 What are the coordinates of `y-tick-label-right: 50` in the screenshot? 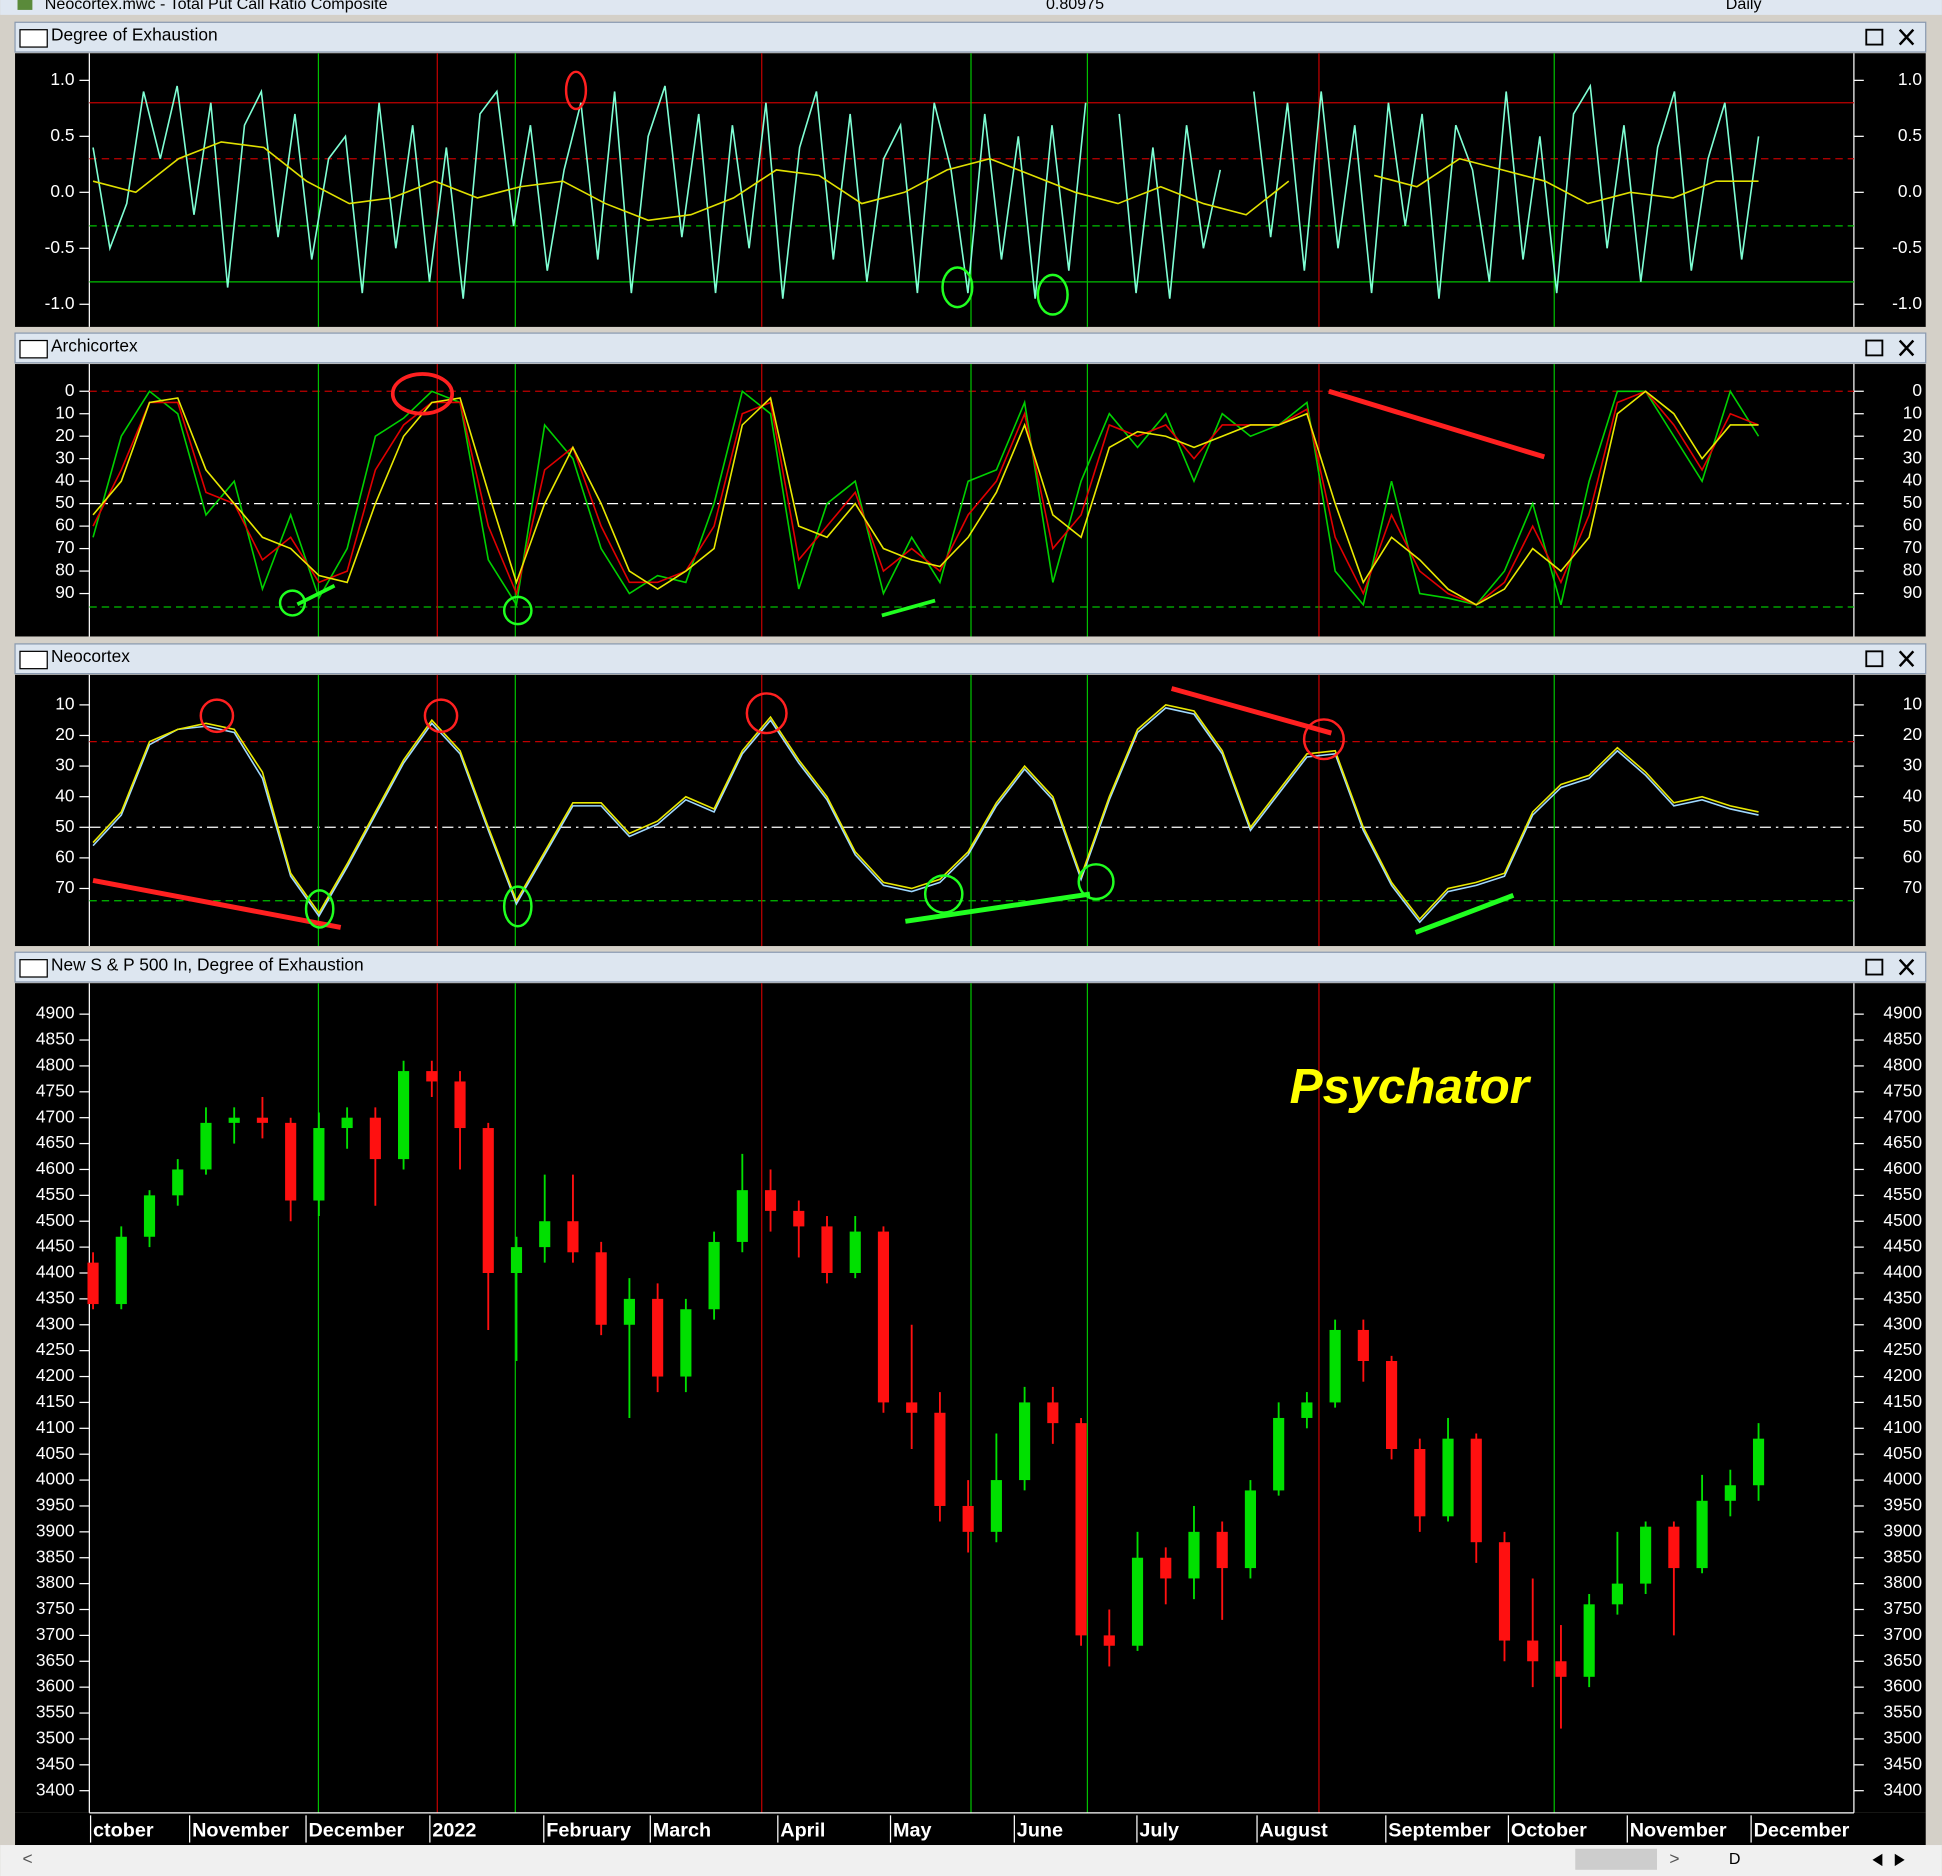 It's located at (1912, 502).